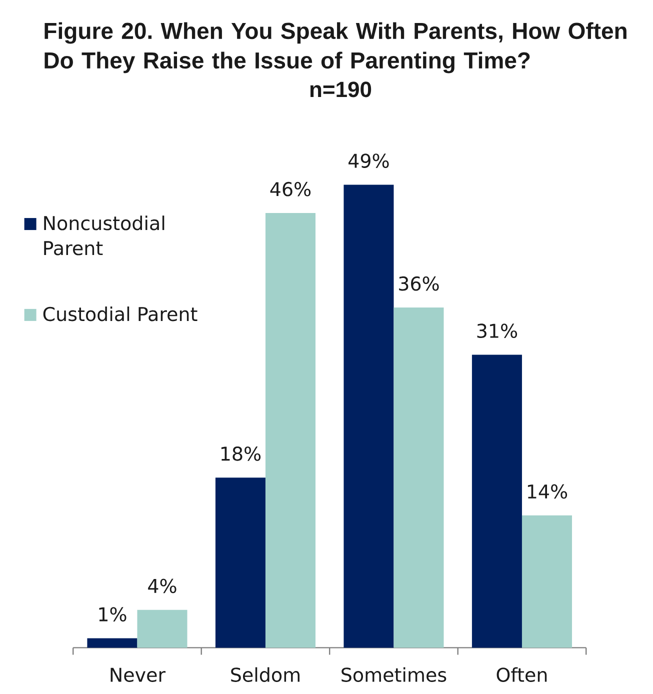 This screenshot has height=694, width=653. I want to click on x-tick-label: Sometimes, so click(394, 674).